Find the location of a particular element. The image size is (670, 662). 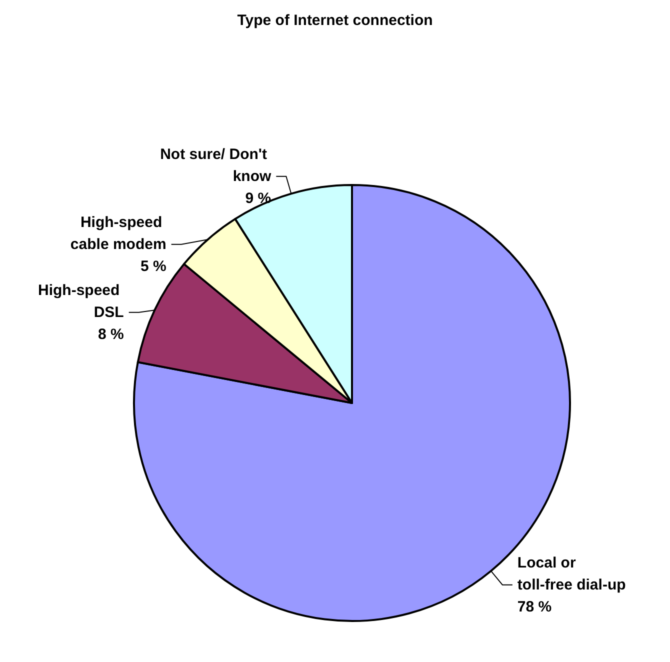

slice-label: Not sure/ Don't know is located at coordinates (216, 165).